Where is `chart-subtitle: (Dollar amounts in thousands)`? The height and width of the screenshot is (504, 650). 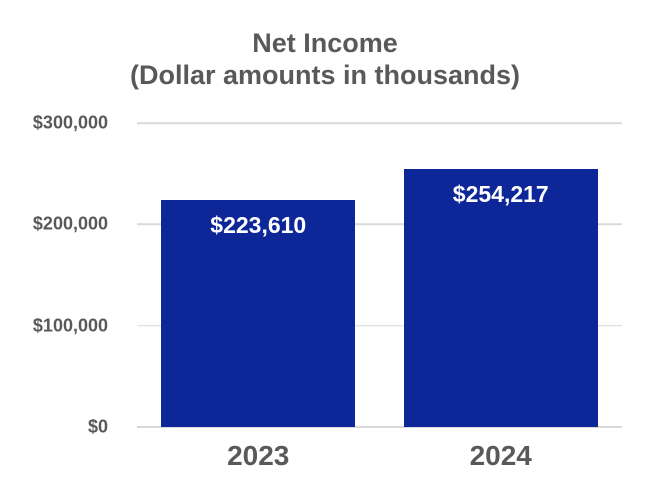 chart-subtitle: (Dollar amounts in thousands) is located at coordinates (324, 74).